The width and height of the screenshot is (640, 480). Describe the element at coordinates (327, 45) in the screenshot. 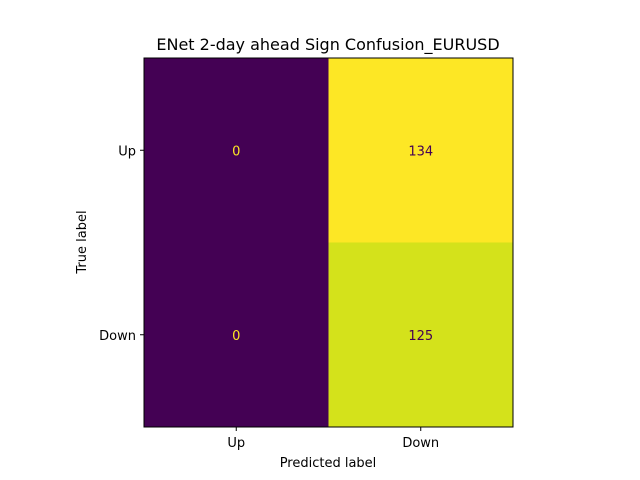

I see `chart-title: ENet 2-day ahead Sign Confusion_EURUSD` at that location.